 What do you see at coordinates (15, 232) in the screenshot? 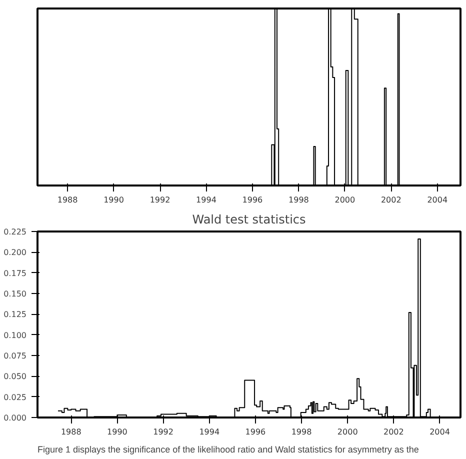
I see `y-tick-label: 0.225` at bounding box center [15, 232].